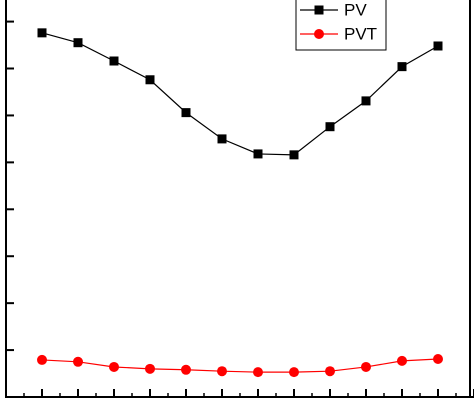 The height and width of the screenshot is (404, 474). Describe the element at coordinates (355, 9) in the screenshot. I see `legend-label: PV` at that location.